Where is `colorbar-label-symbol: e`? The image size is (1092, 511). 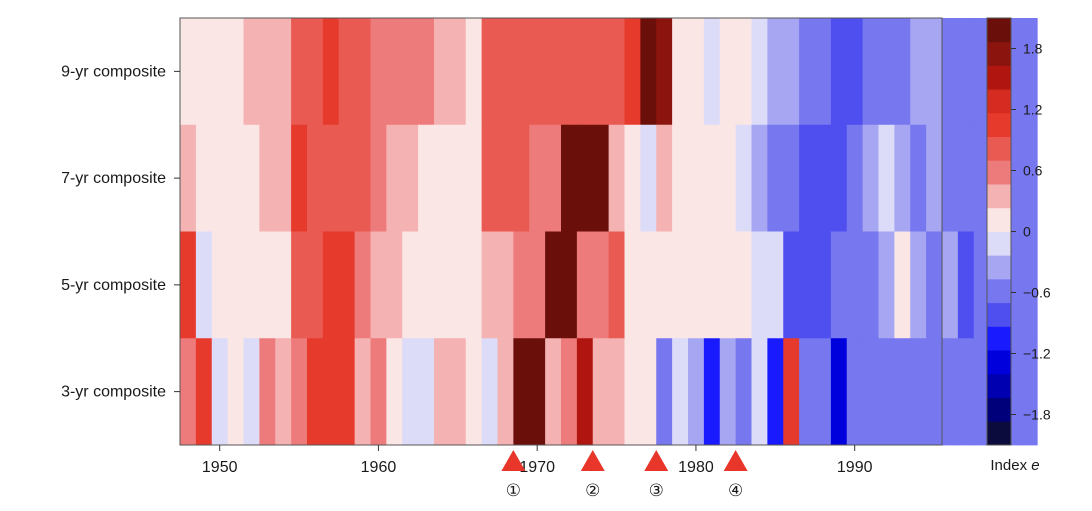
colorbar-label-symbol: e is located at coordinates (1035, 465).